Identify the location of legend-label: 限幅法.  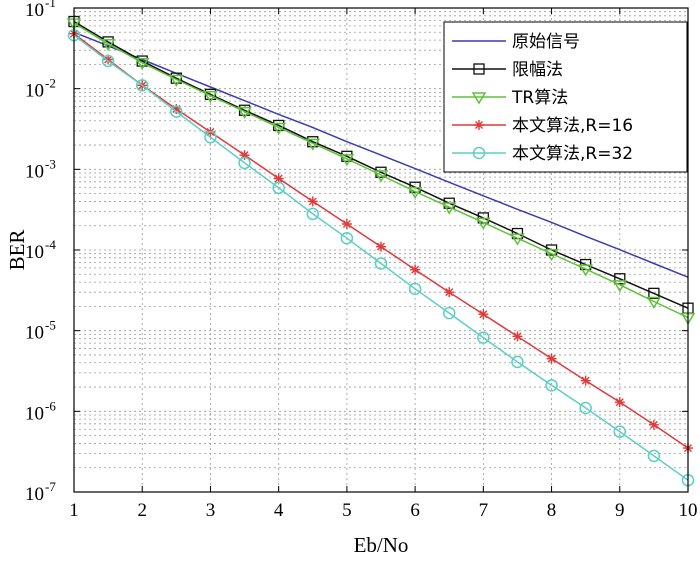
(537, 70).